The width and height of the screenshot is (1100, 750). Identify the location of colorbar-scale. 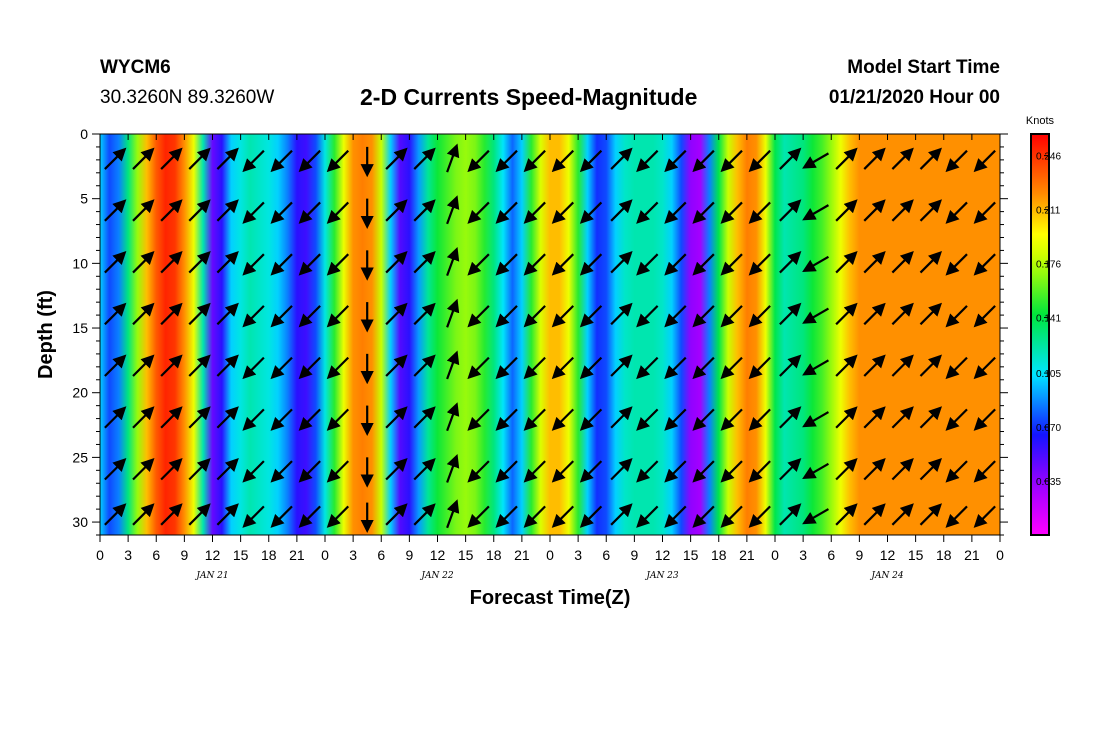
(1040, 334).